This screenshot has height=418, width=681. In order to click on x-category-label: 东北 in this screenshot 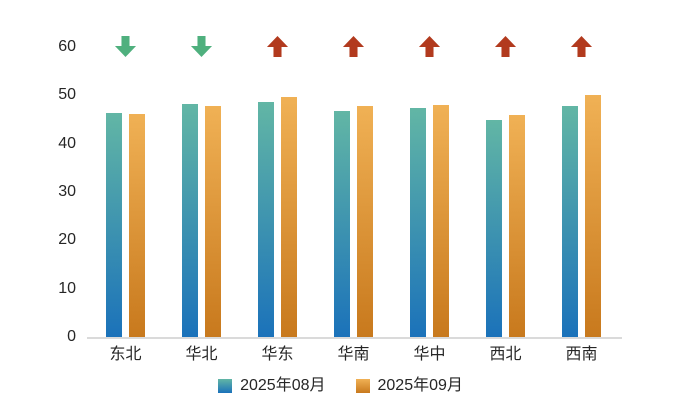, I will do `click(125, 354)`.